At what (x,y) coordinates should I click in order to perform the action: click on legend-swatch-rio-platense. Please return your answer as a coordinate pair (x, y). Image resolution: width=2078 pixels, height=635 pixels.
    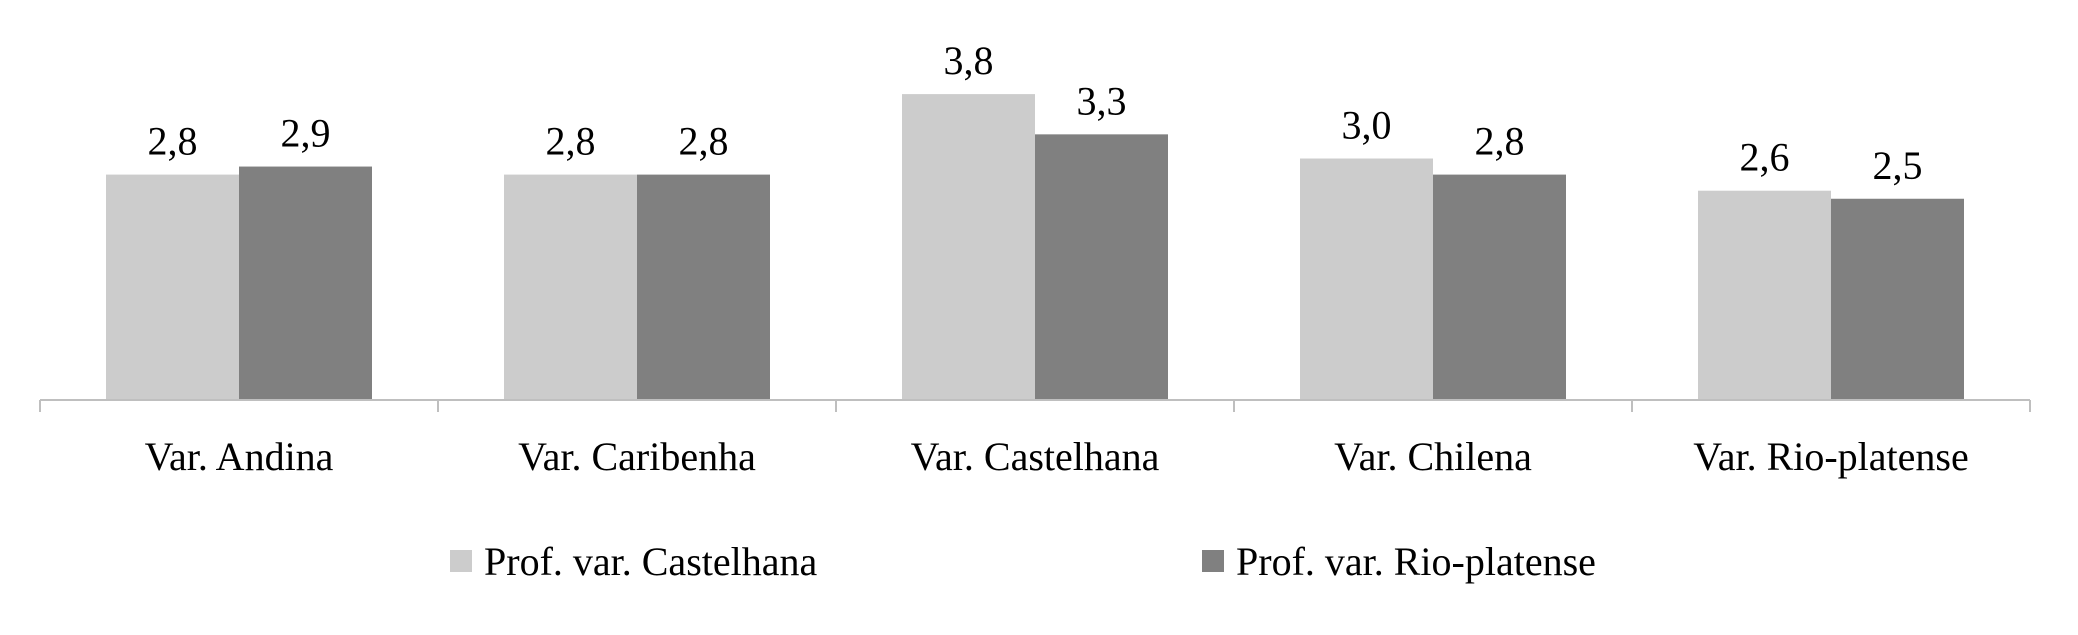
    Looking at the image, I should click on (1213, 561).